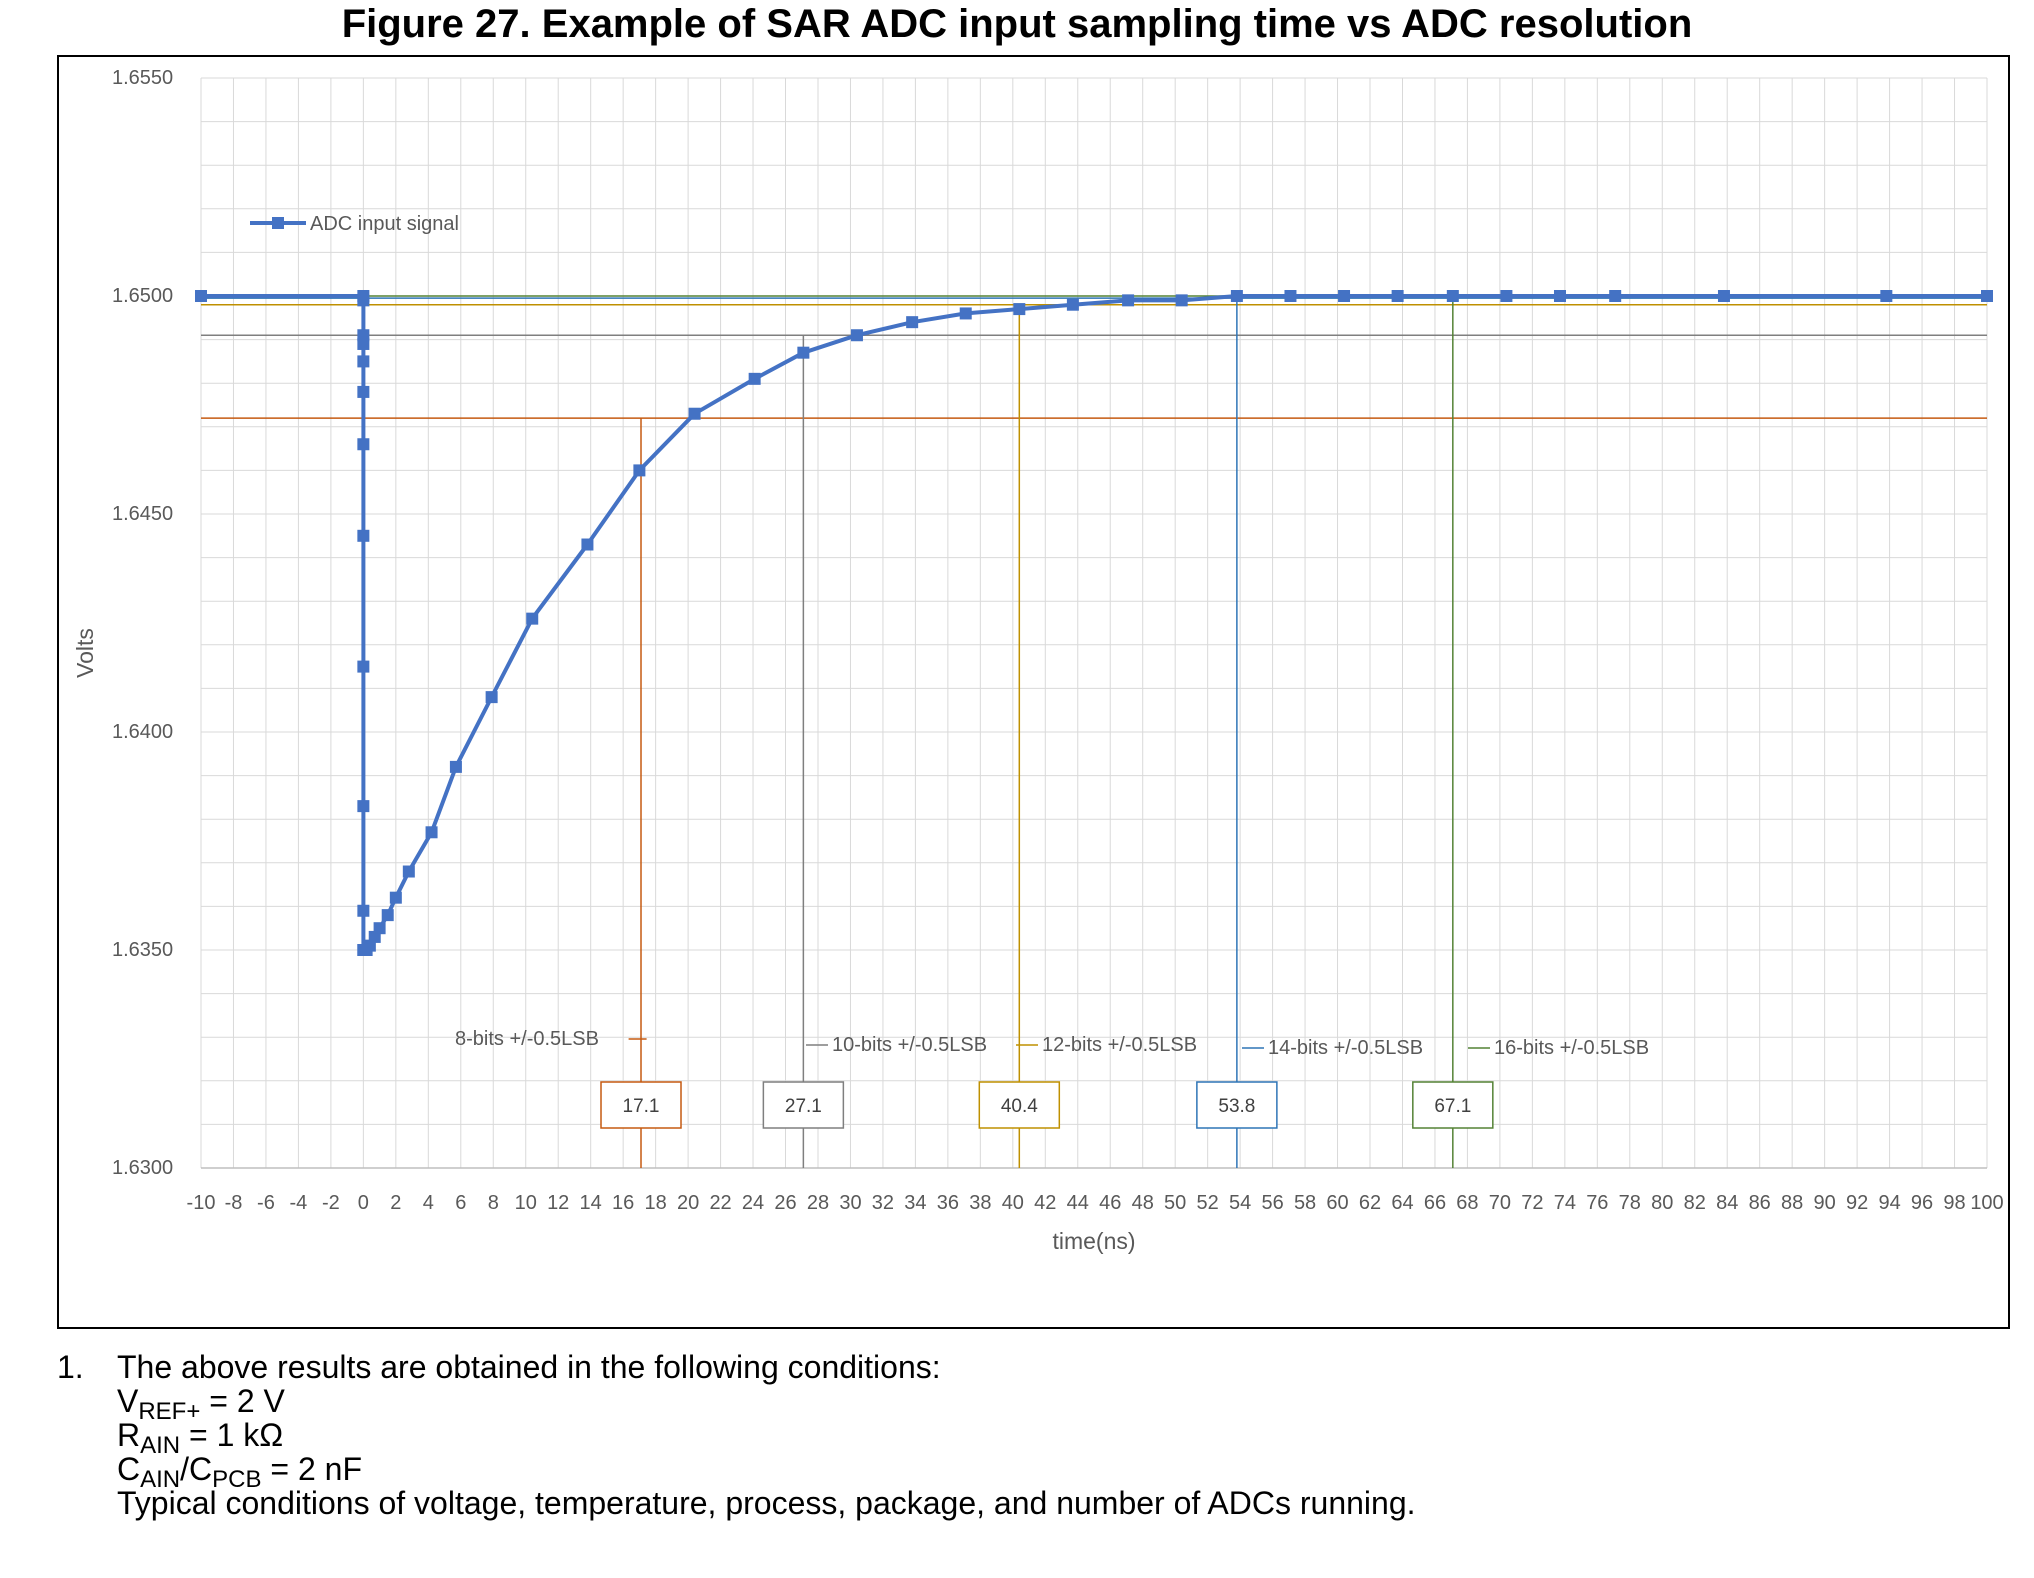 The width and height of the screenshot is (2034, 1578). Describe the element at coordinates (1452, 1106) in the screenshot. I see `value-box-label: 67.1` at that location.